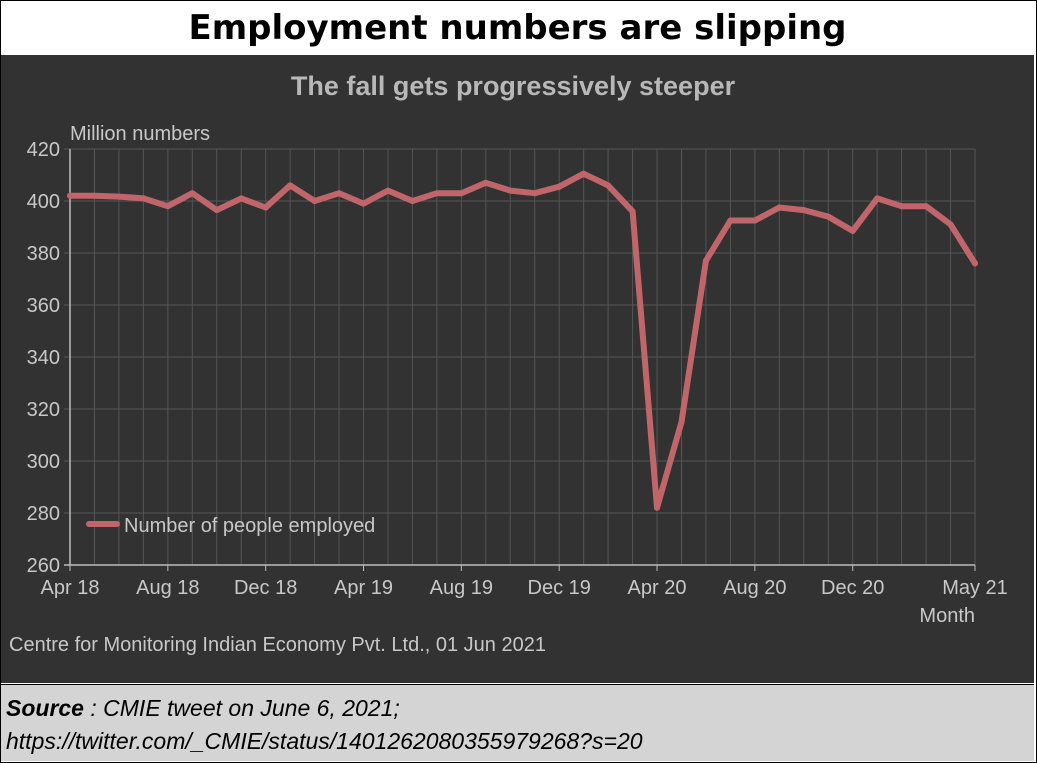  Describe the element at coordinates (43, 566) in the screenshot. I see `y-tick-label: 260` at that location.